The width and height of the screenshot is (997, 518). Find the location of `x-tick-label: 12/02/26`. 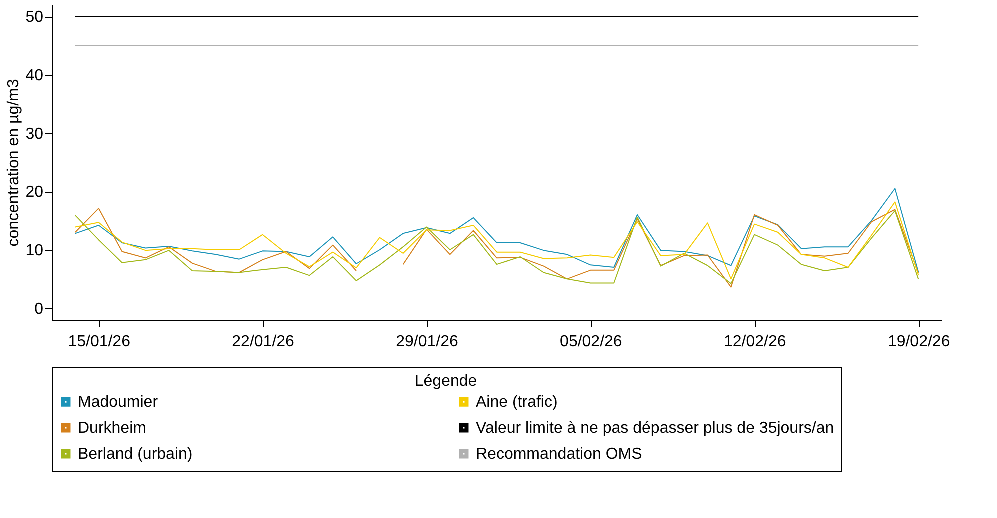

x-tick-label: 12/02/26 is located at coordinates (755, 342).